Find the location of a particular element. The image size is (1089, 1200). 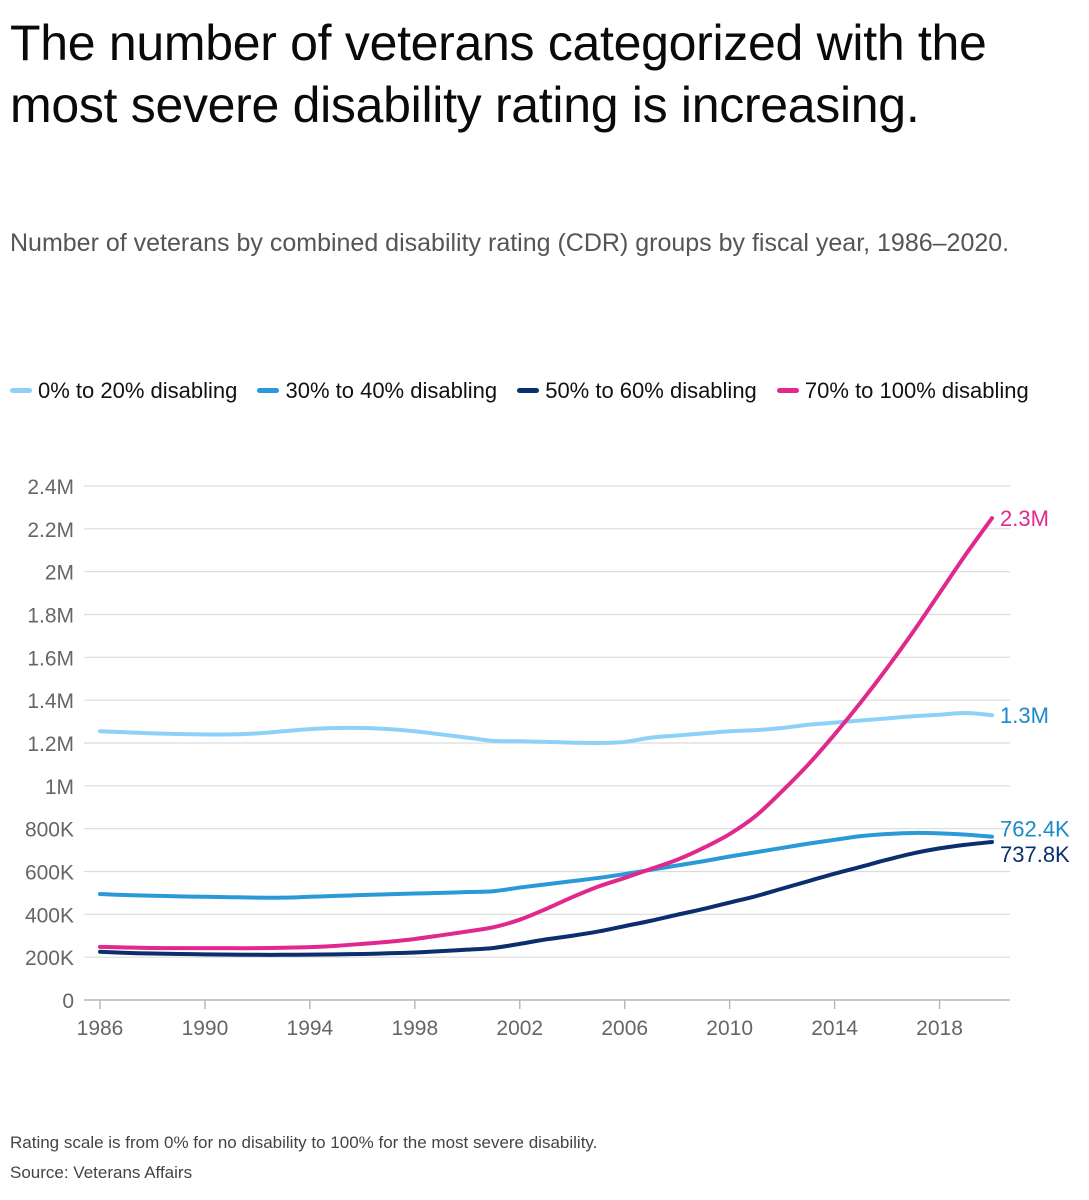

y-tick-label-400K: 400K is located at coordinates (49, 915).